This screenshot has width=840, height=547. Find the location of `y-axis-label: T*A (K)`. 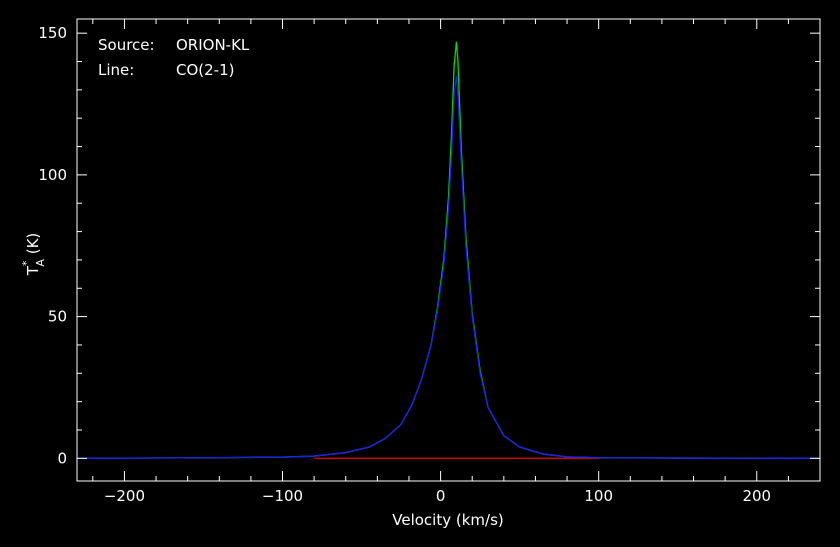

y-axis-label: T*A (K) is located at coordinates (33, 255).